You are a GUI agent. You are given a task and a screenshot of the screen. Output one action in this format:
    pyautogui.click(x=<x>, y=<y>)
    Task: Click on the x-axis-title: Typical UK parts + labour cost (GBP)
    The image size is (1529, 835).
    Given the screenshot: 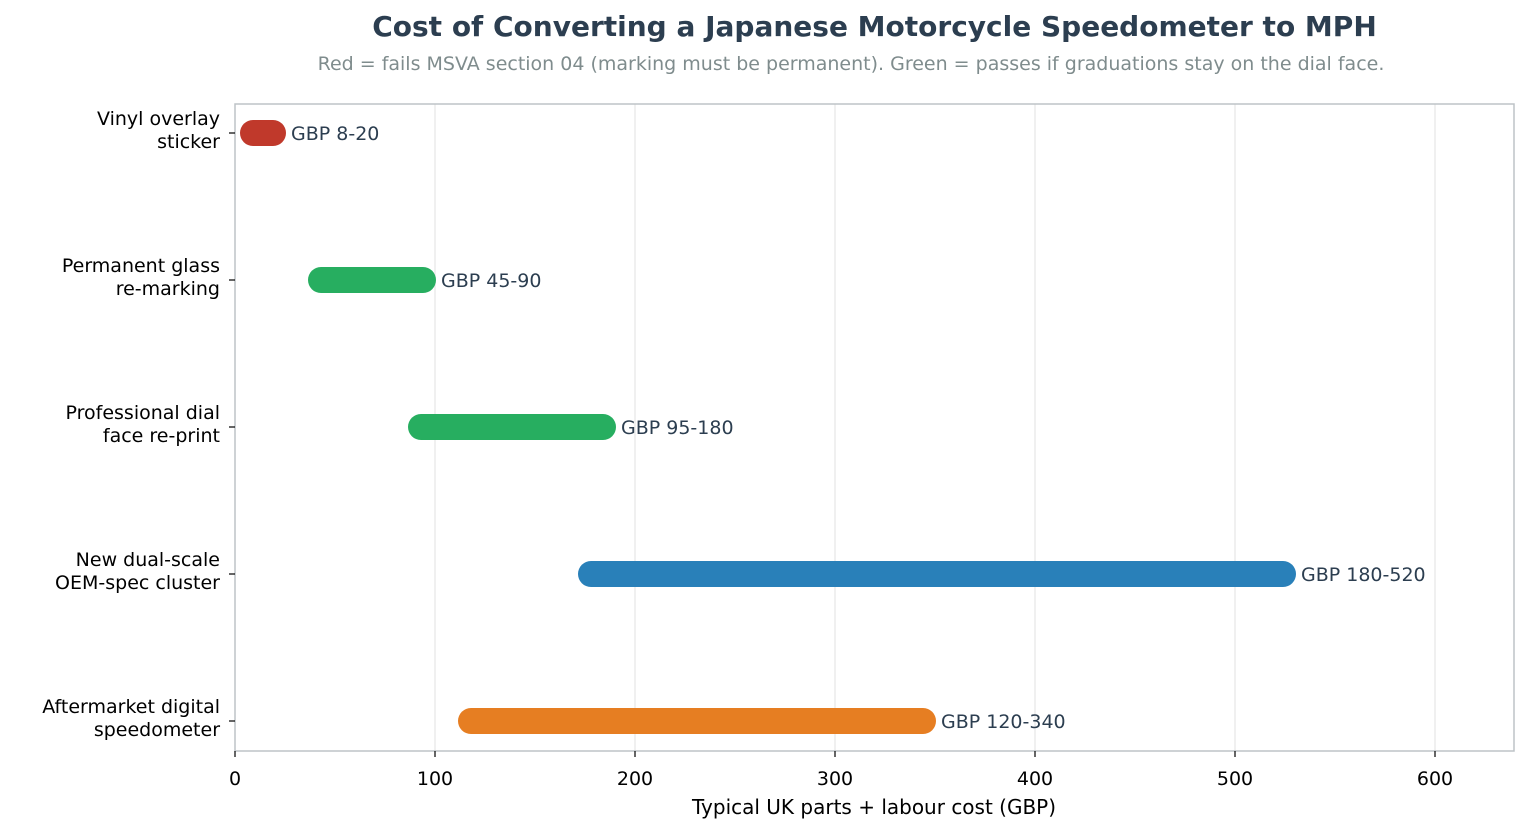 What is the action you would take?
    pyautogui.click(x=873, y=807)
    